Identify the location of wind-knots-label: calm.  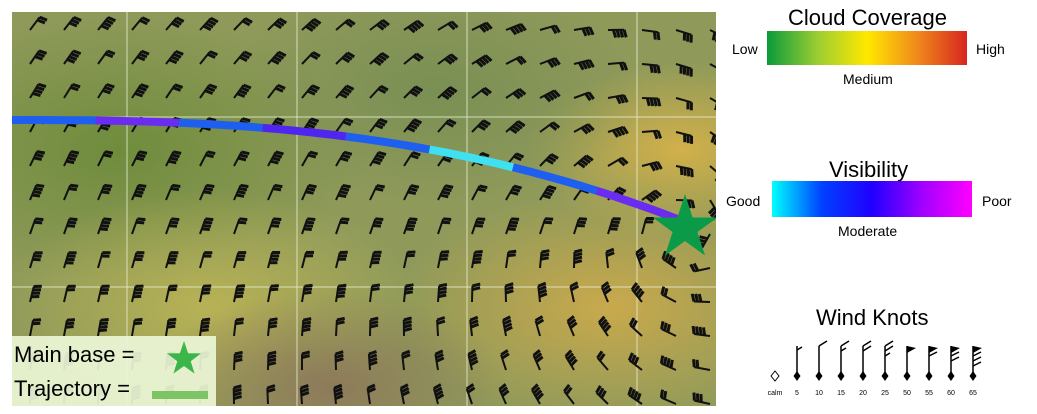
(775, 393).